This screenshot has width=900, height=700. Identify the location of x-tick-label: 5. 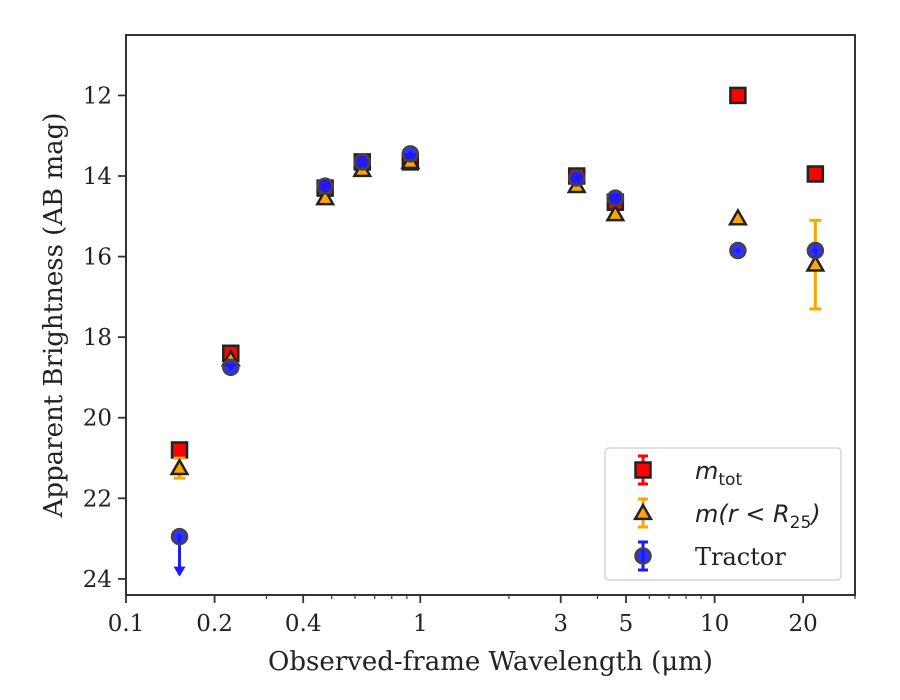
(626, 624).